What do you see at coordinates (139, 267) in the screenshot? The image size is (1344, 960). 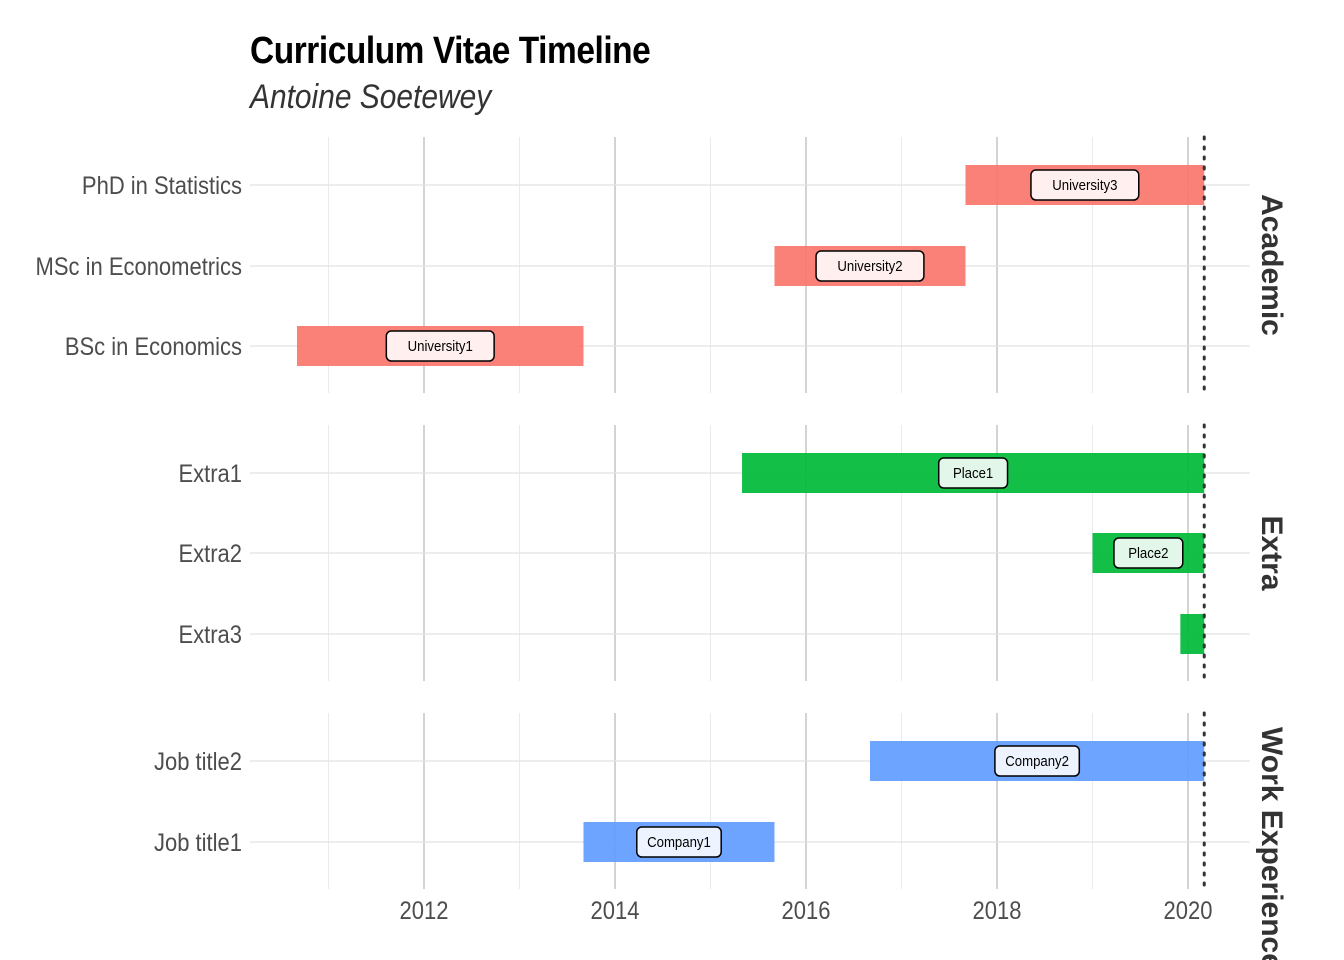 I see `y-axis-label: MSc in Econometrics` at bounding box center [139, 267].